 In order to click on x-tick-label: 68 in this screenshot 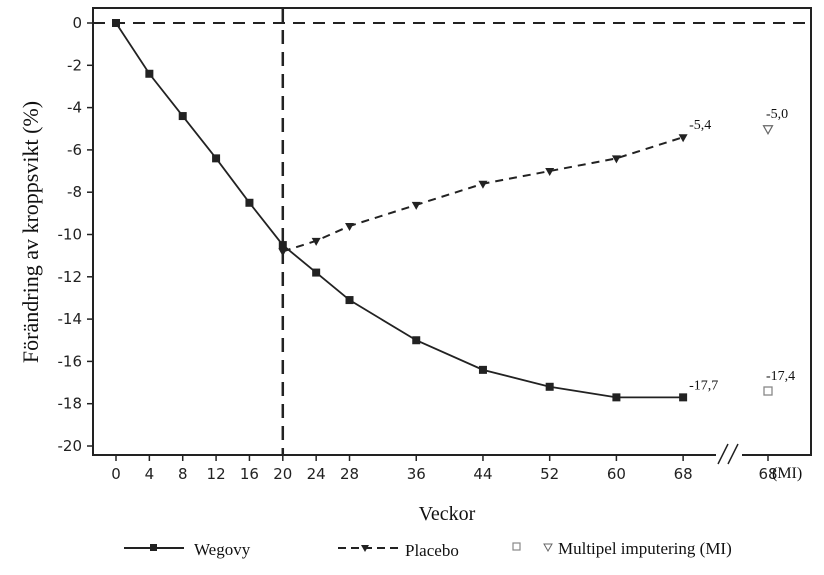, I will do `click(683, 474)`.